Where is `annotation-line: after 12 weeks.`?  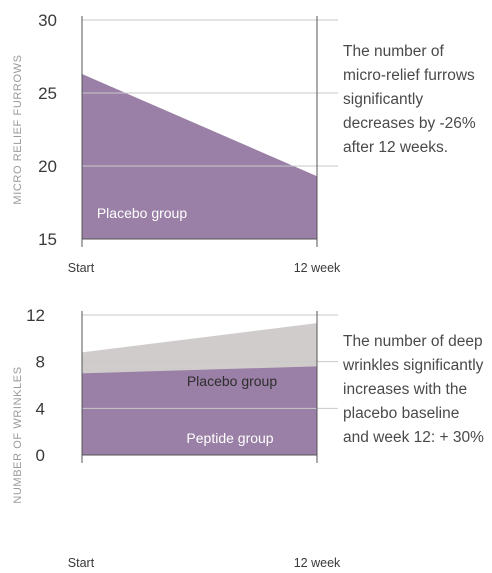 annotation-line: after 12 weeks. is located at coordinates (395, 147).